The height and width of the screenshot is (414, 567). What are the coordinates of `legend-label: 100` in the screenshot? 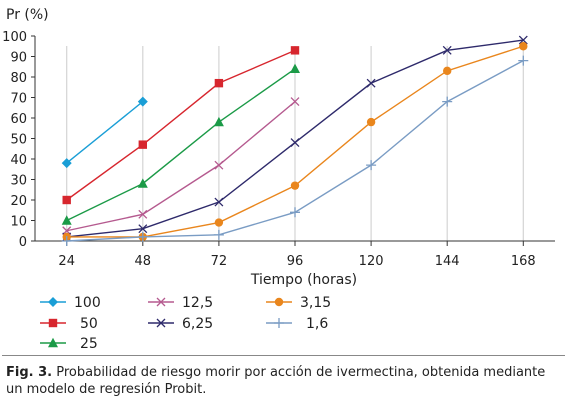 It's located at (87, 303).